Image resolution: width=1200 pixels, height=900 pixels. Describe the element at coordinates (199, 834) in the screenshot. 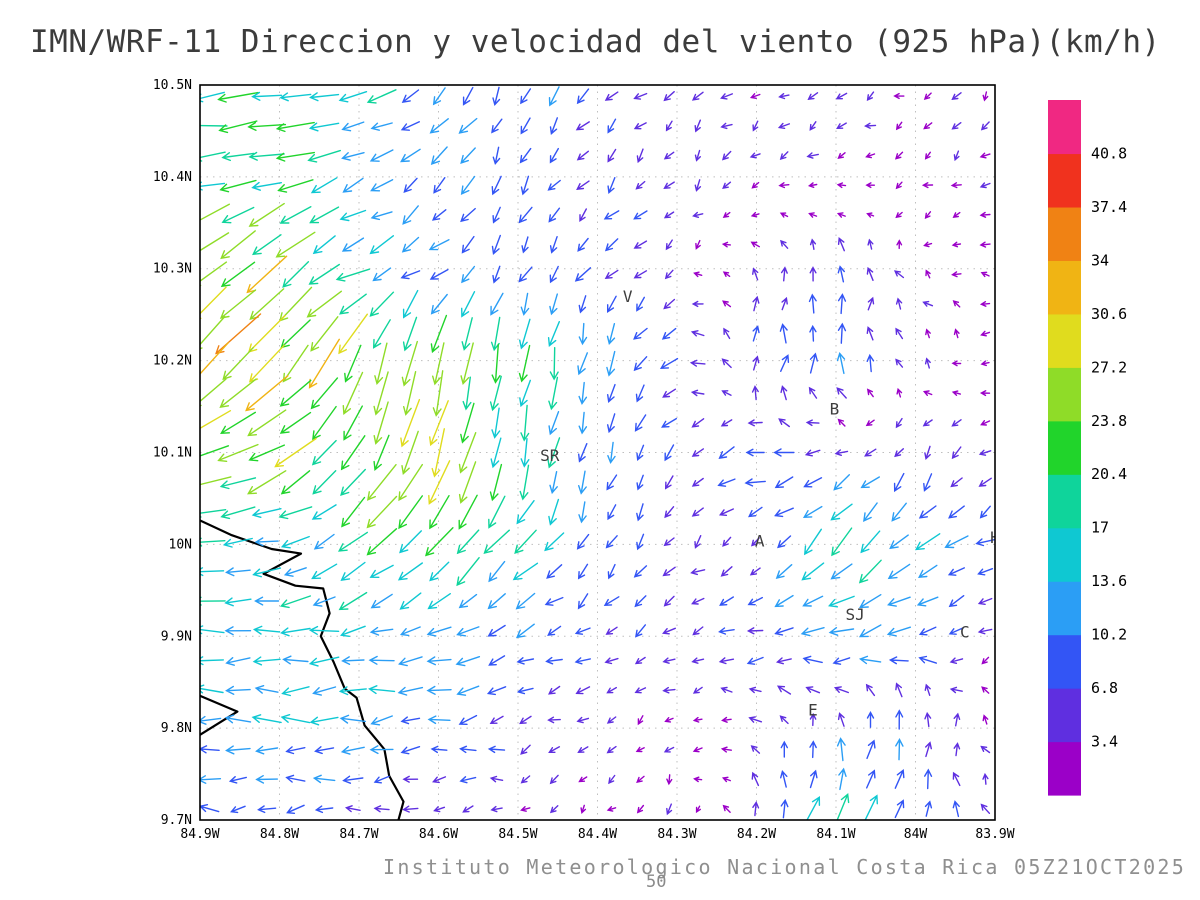

I see `lon-tick-label: 84.9W` at that location.